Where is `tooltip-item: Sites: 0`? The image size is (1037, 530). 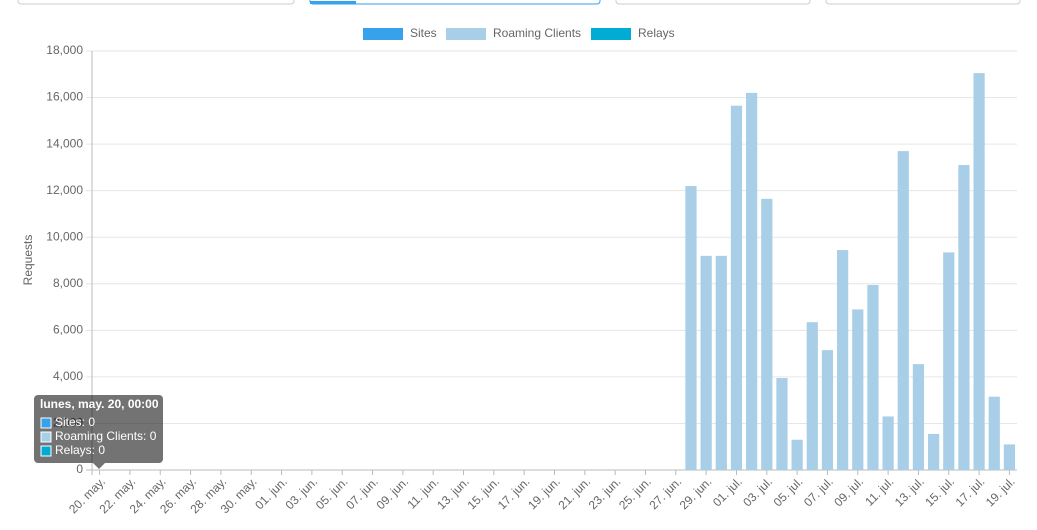
tooltip-item: Sites: 0 is located at coordinates (75, 422).